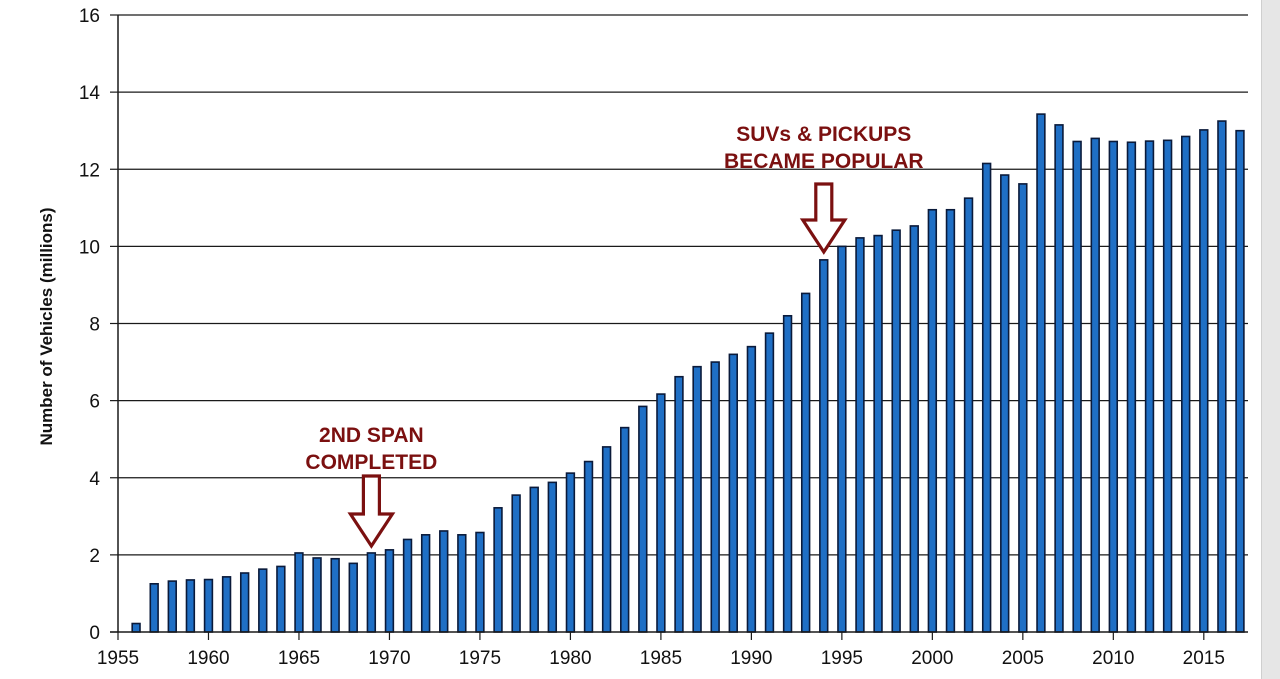 This screenshot has width=1280, height=679. Describe the element at coordinates (371, 592) in the screenshot. I see `bar-1969` at that location.